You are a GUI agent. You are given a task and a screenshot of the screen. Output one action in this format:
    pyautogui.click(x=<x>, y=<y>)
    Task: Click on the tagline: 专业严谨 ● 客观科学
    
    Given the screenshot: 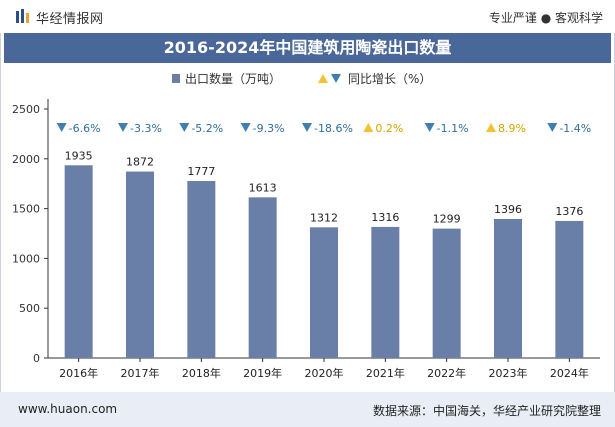 What is the action you would take?
    pyautogui.click(x=545, y=18)
    